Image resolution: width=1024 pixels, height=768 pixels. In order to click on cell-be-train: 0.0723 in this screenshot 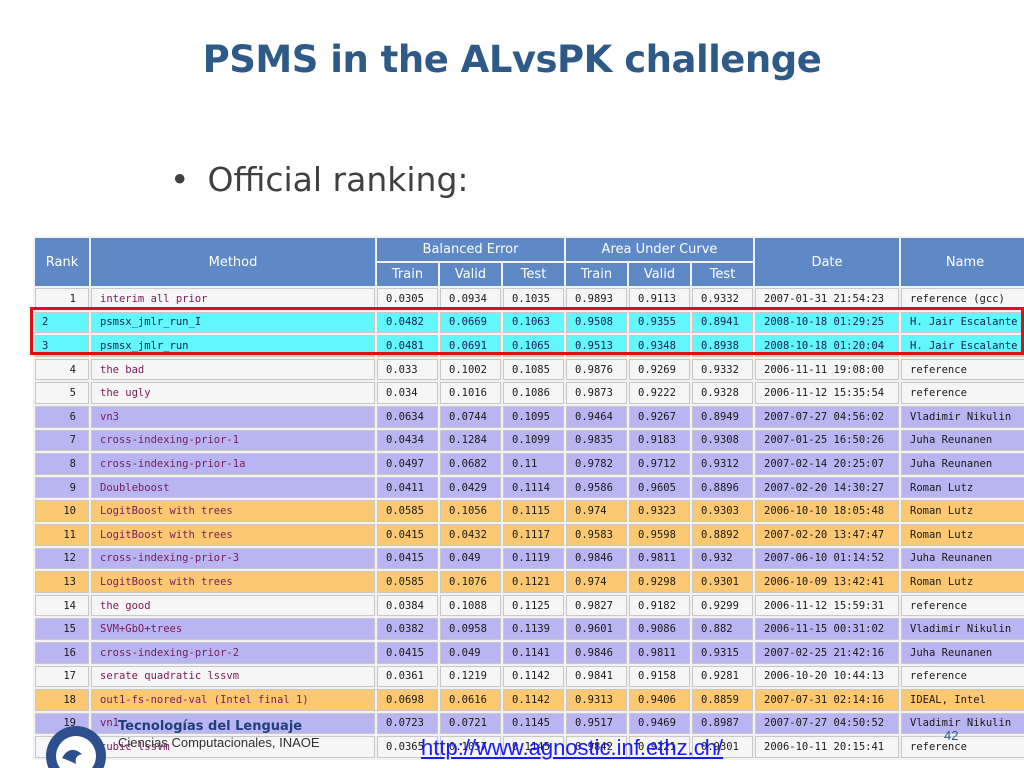, I will do `click(407, 723)`.